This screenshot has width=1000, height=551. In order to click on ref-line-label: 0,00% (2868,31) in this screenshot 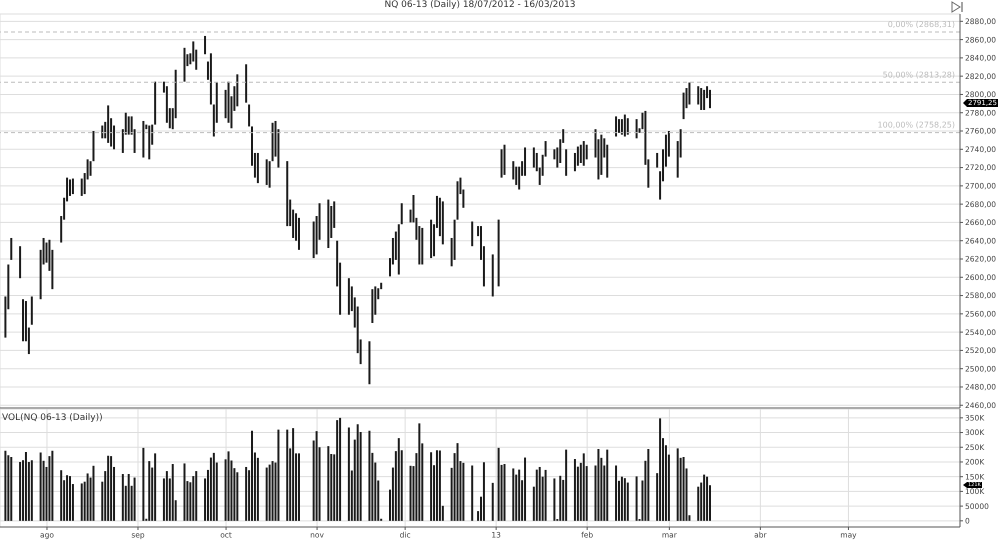, I will do `click(921, 24)`.